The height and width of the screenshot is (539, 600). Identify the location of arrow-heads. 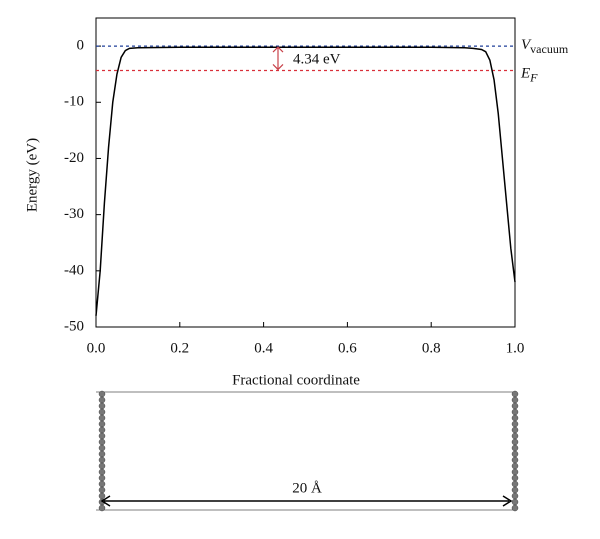
(306, 501).